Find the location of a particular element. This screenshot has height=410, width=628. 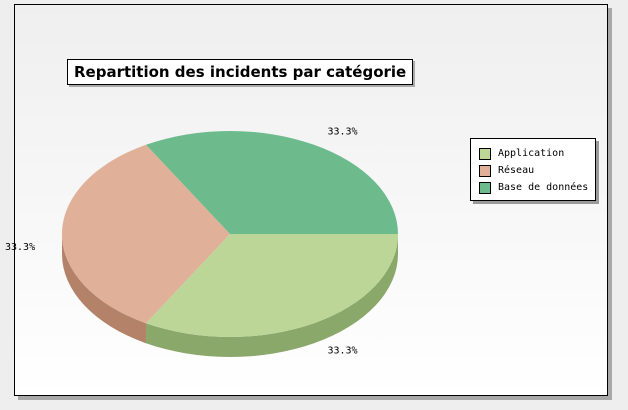

legend-item-reseau: Réseau is located at coordinates (537, 170).